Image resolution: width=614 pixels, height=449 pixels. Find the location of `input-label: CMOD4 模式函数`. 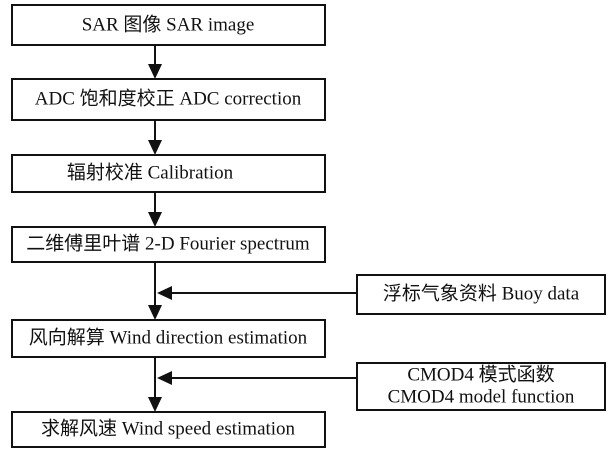

input-label: CMOD4 模式函数 is located at coordinates (480, 374).